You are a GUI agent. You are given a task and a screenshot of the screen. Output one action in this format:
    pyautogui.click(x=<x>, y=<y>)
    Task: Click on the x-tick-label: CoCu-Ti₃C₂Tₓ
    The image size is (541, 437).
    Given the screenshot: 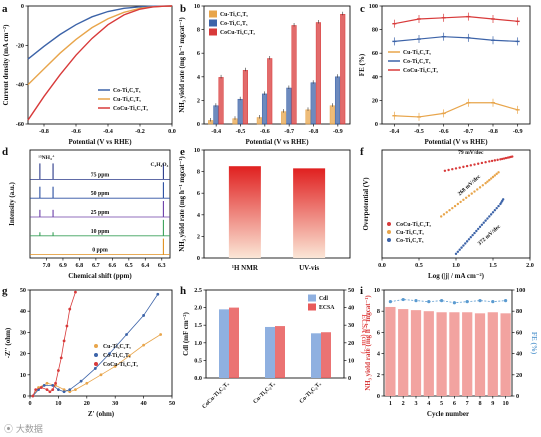 What is the action you would take?
    pyautogui.click(x=215, y=395)
    